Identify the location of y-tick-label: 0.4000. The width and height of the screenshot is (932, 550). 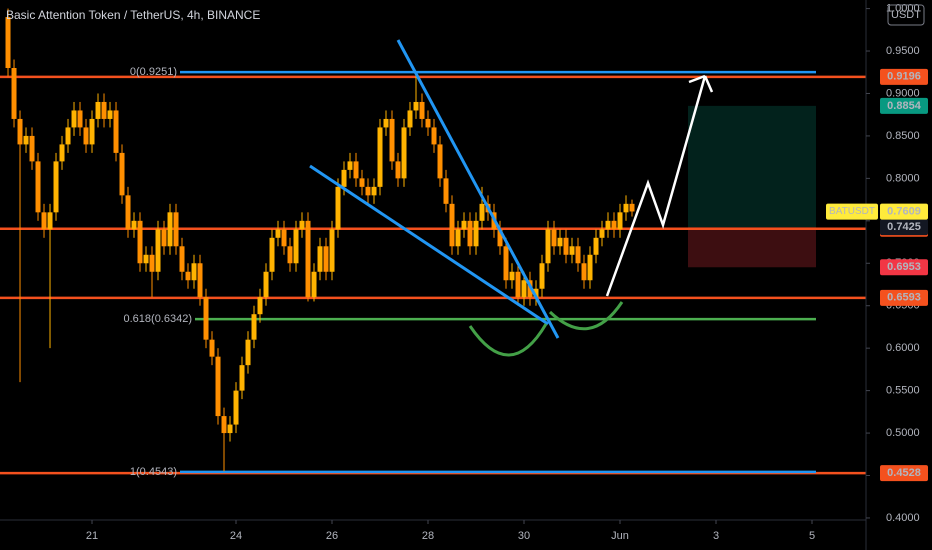
(903, 518).